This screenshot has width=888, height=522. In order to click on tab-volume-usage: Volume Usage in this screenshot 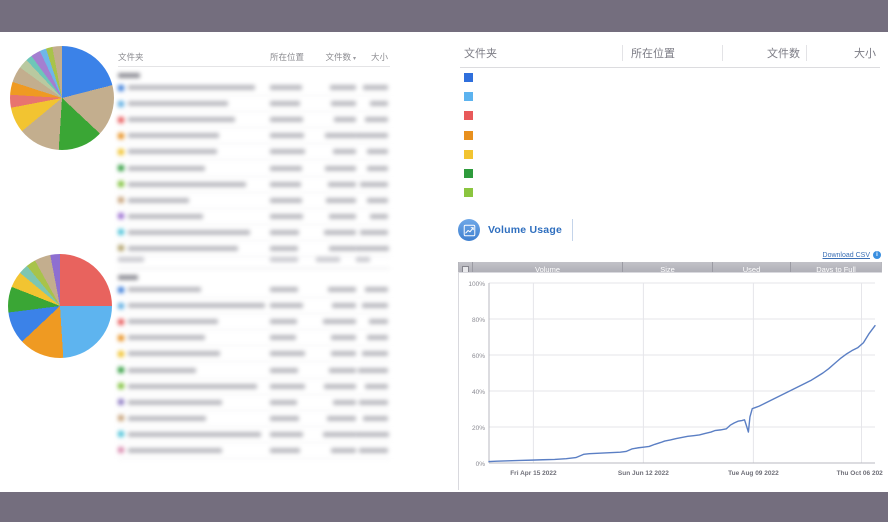, I will do `click(515, 230)`.